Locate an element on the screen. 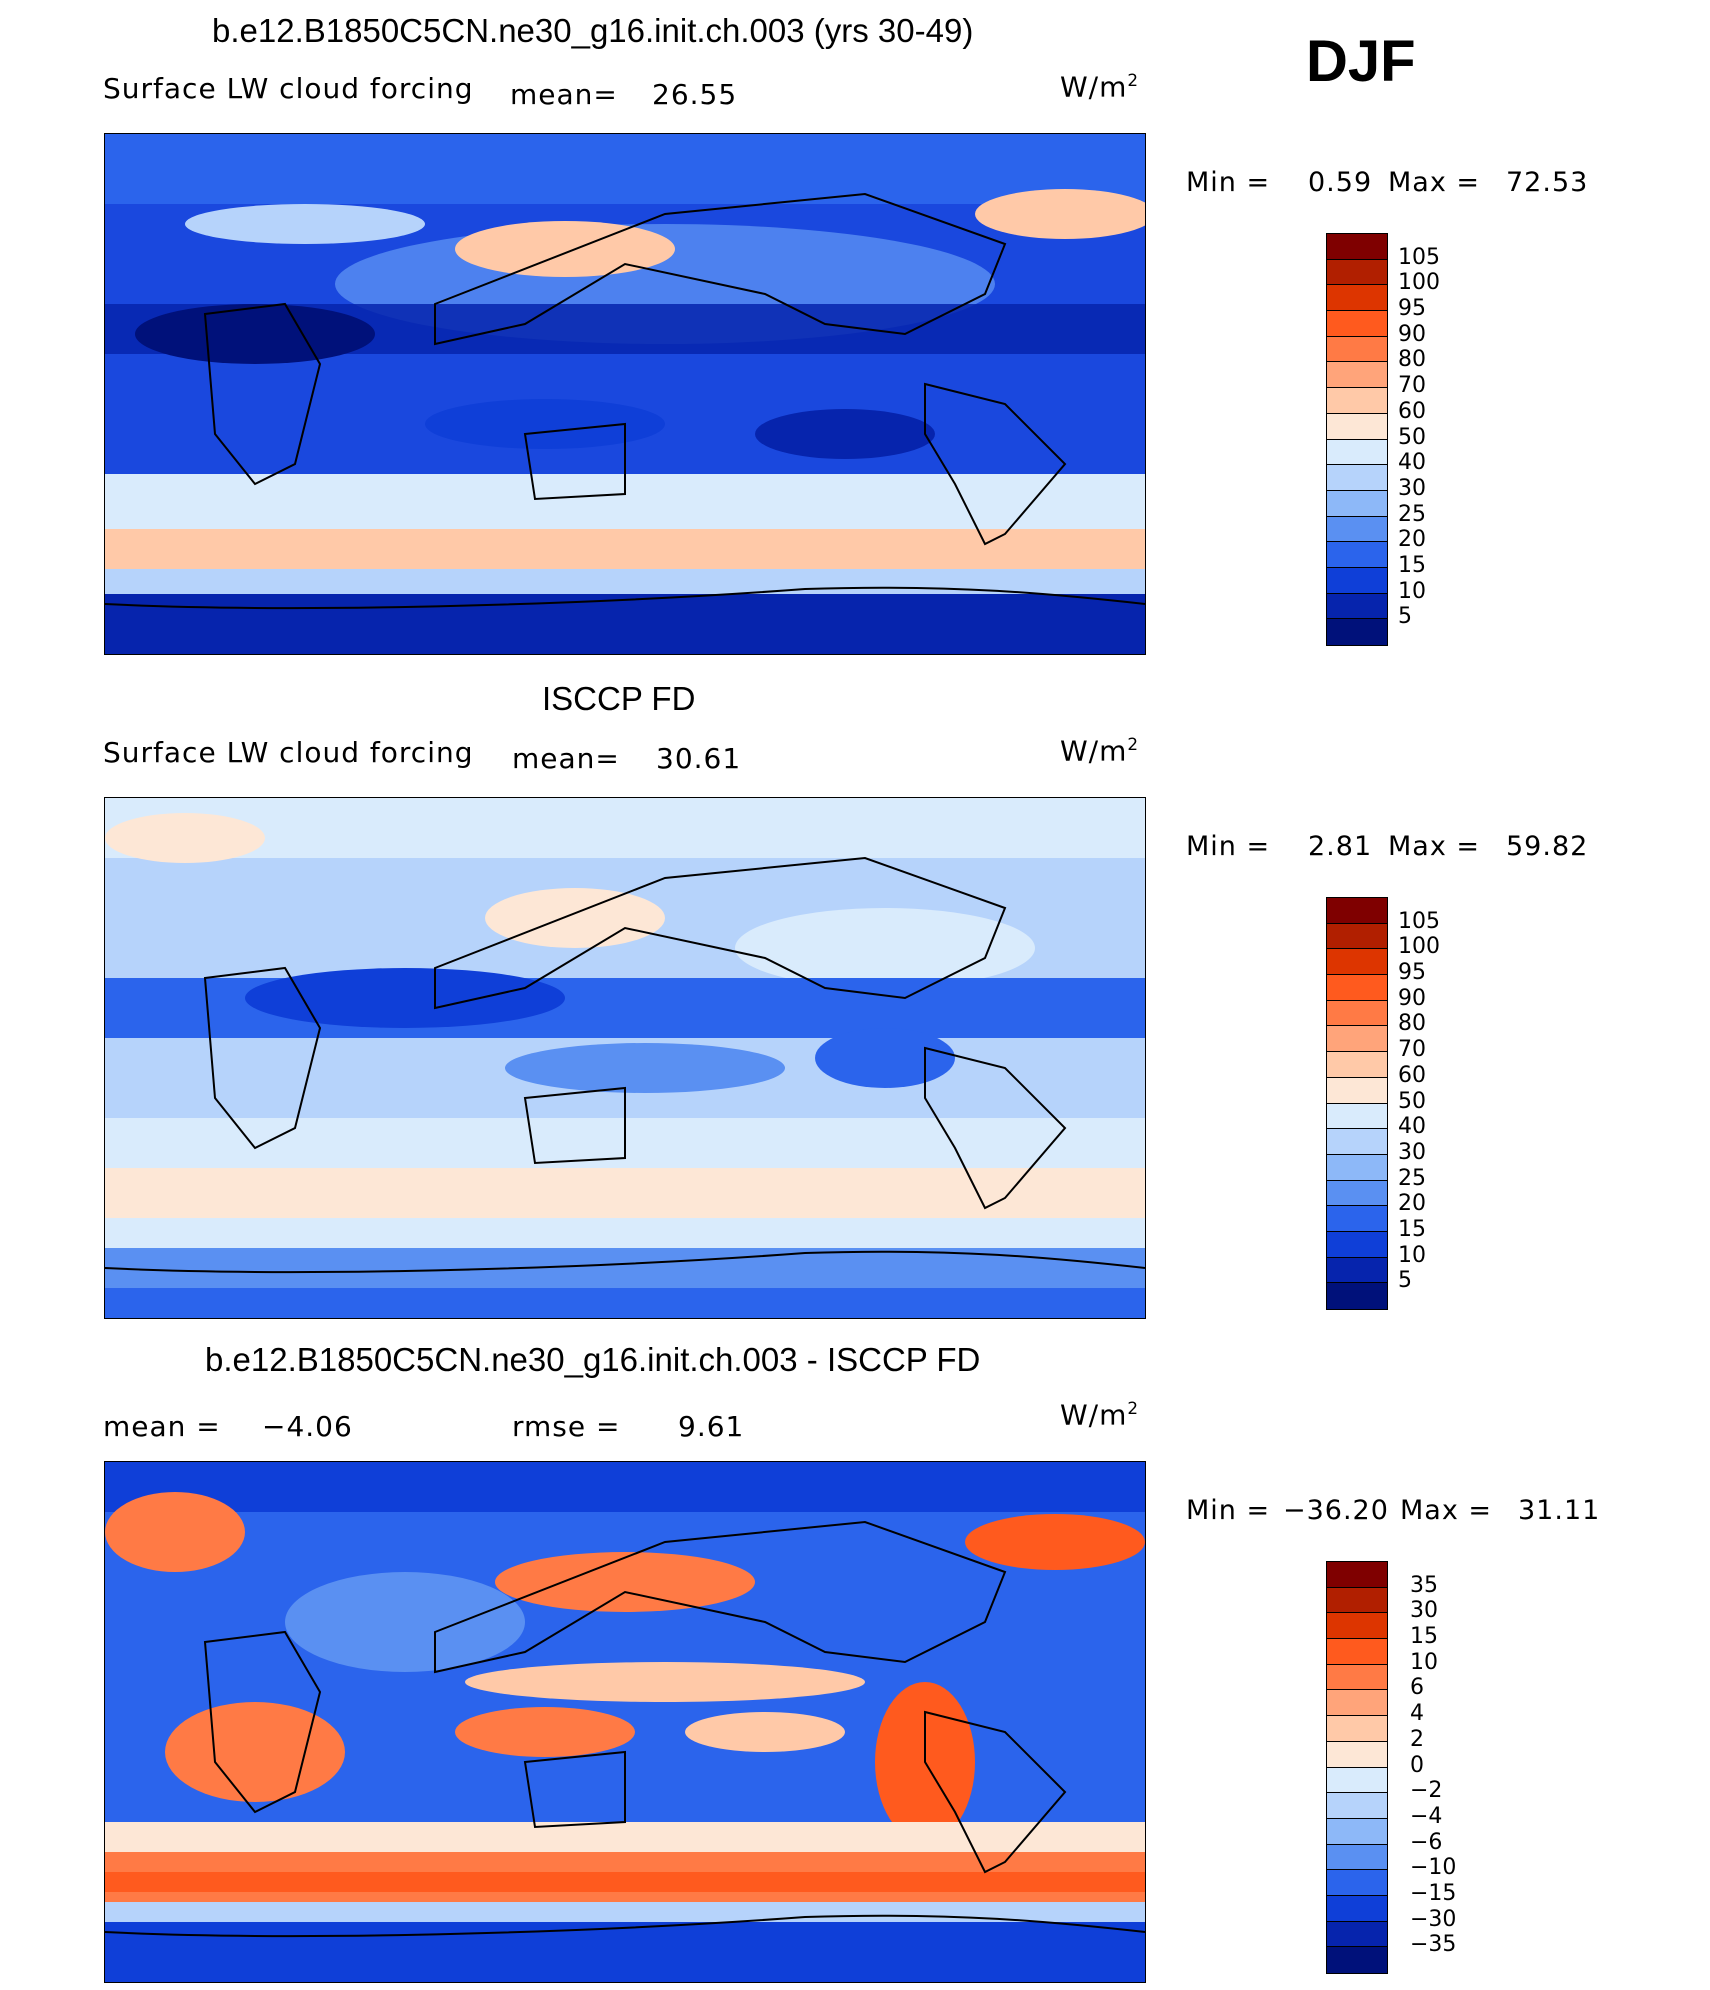 This screenshot has height=1990, width=1710. panel3-colorbar is located at coordinates (1357, 1767).